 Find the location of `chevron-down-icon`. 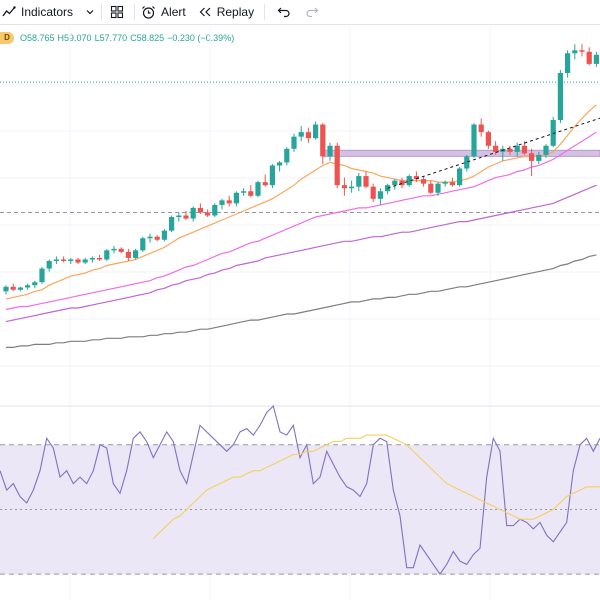

chevron-down-icon is located at coordinates (90, 12).